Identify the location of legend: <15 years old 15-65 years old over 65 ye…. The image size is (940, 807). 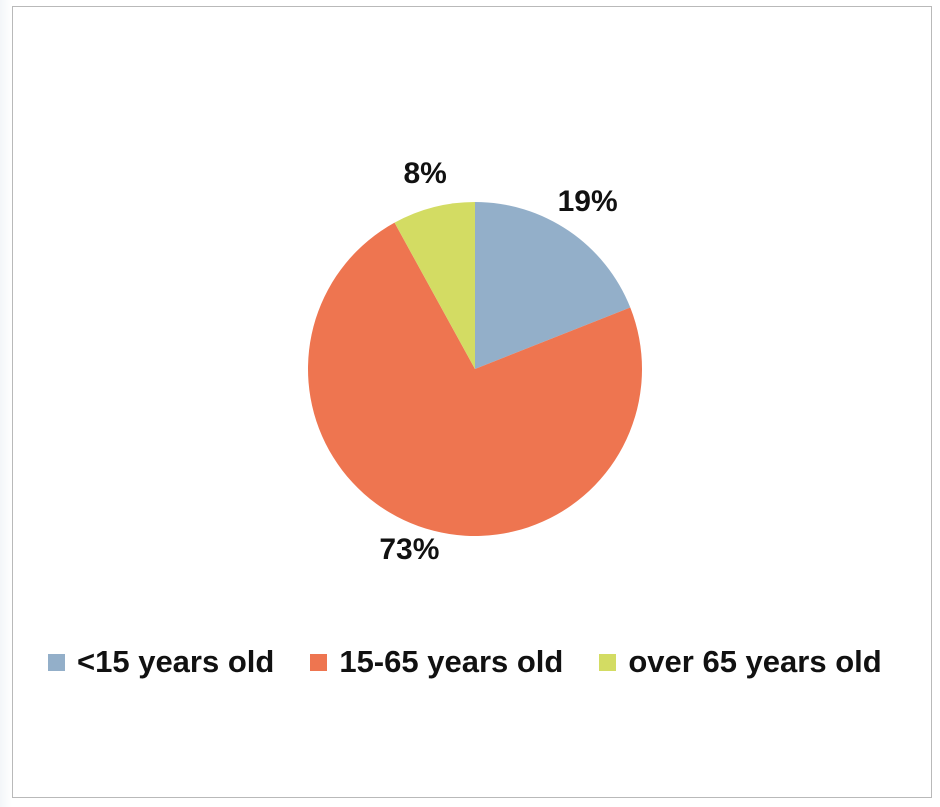
(465, 662).